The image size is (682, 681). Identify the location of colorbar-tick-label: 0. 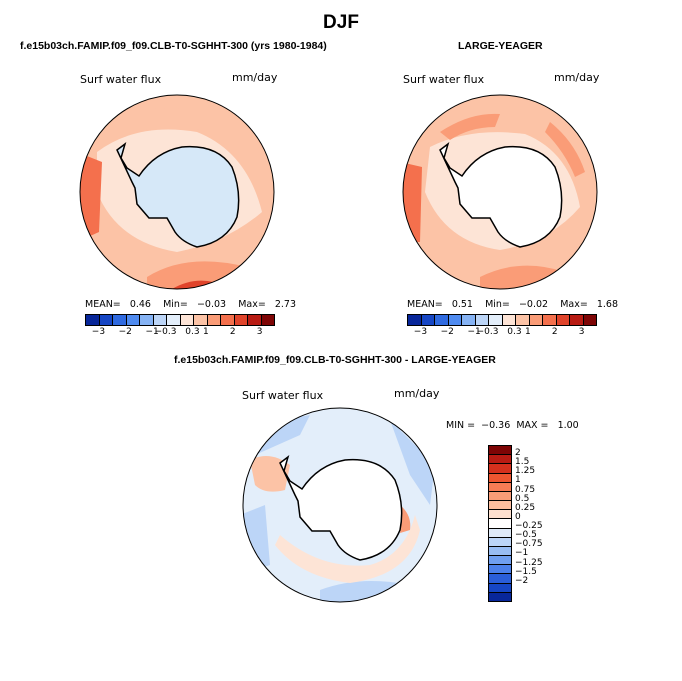
(518, 516).